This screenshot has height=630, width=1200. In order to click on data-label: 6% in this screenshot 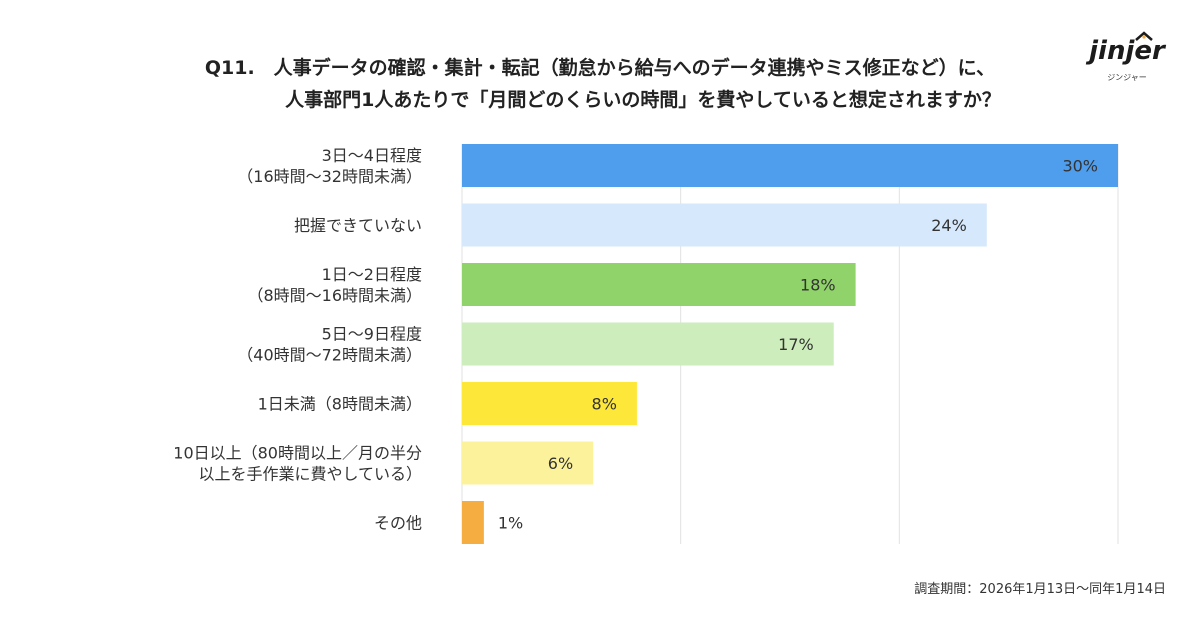, I will do `click(560, 463)`.